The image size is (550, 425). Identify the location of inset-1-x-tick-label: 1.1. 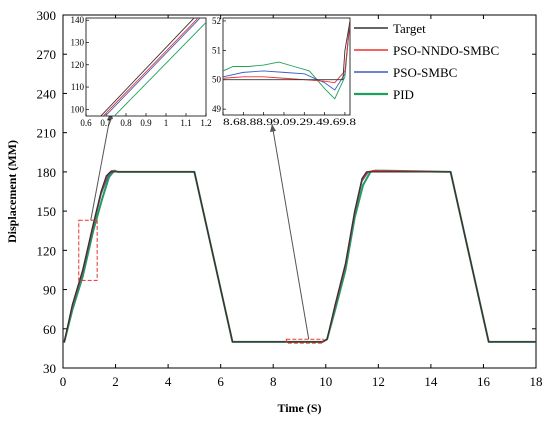
(185, 123).